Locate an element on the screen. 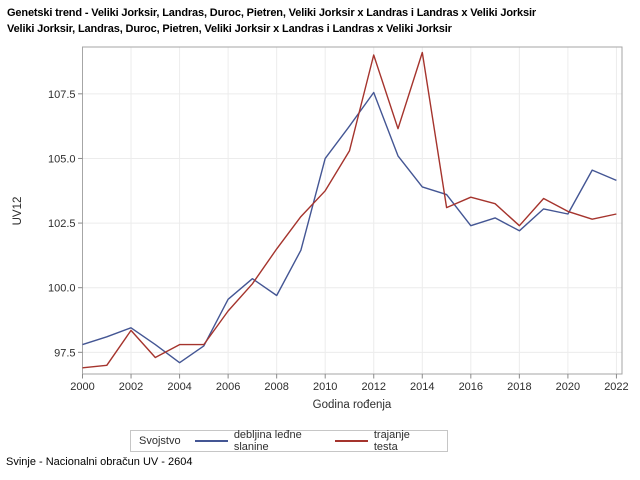 This screenshot has width=640, height=480. x-tick-label: 2000 is located at coordinates (82, 387).